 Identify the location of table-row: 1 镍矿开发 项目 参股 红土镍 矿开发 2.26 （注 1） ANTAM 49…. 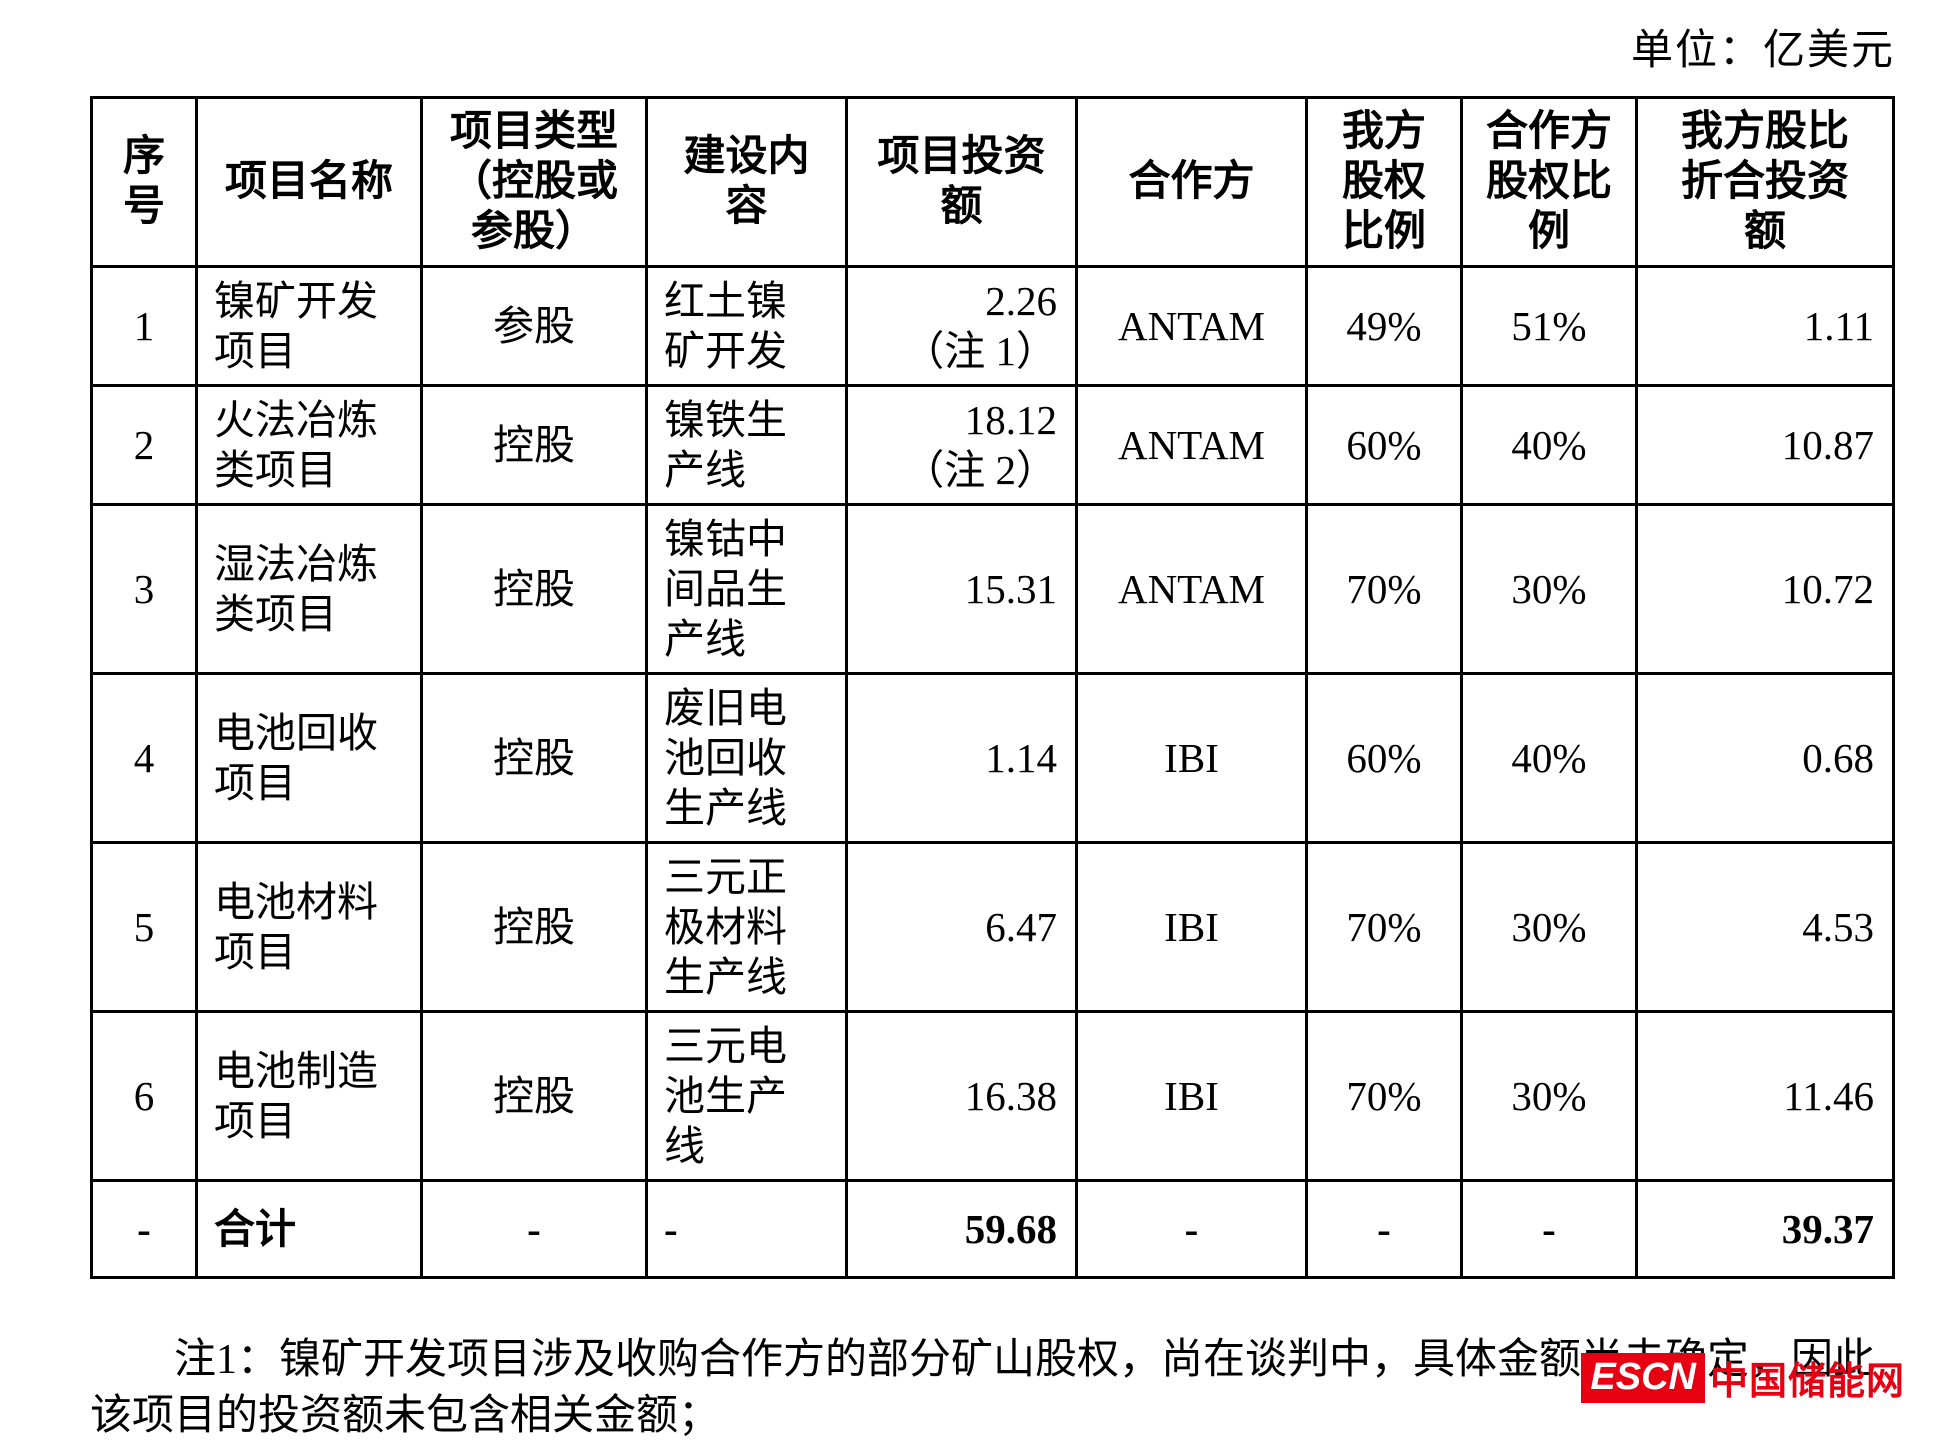
(992, 326).